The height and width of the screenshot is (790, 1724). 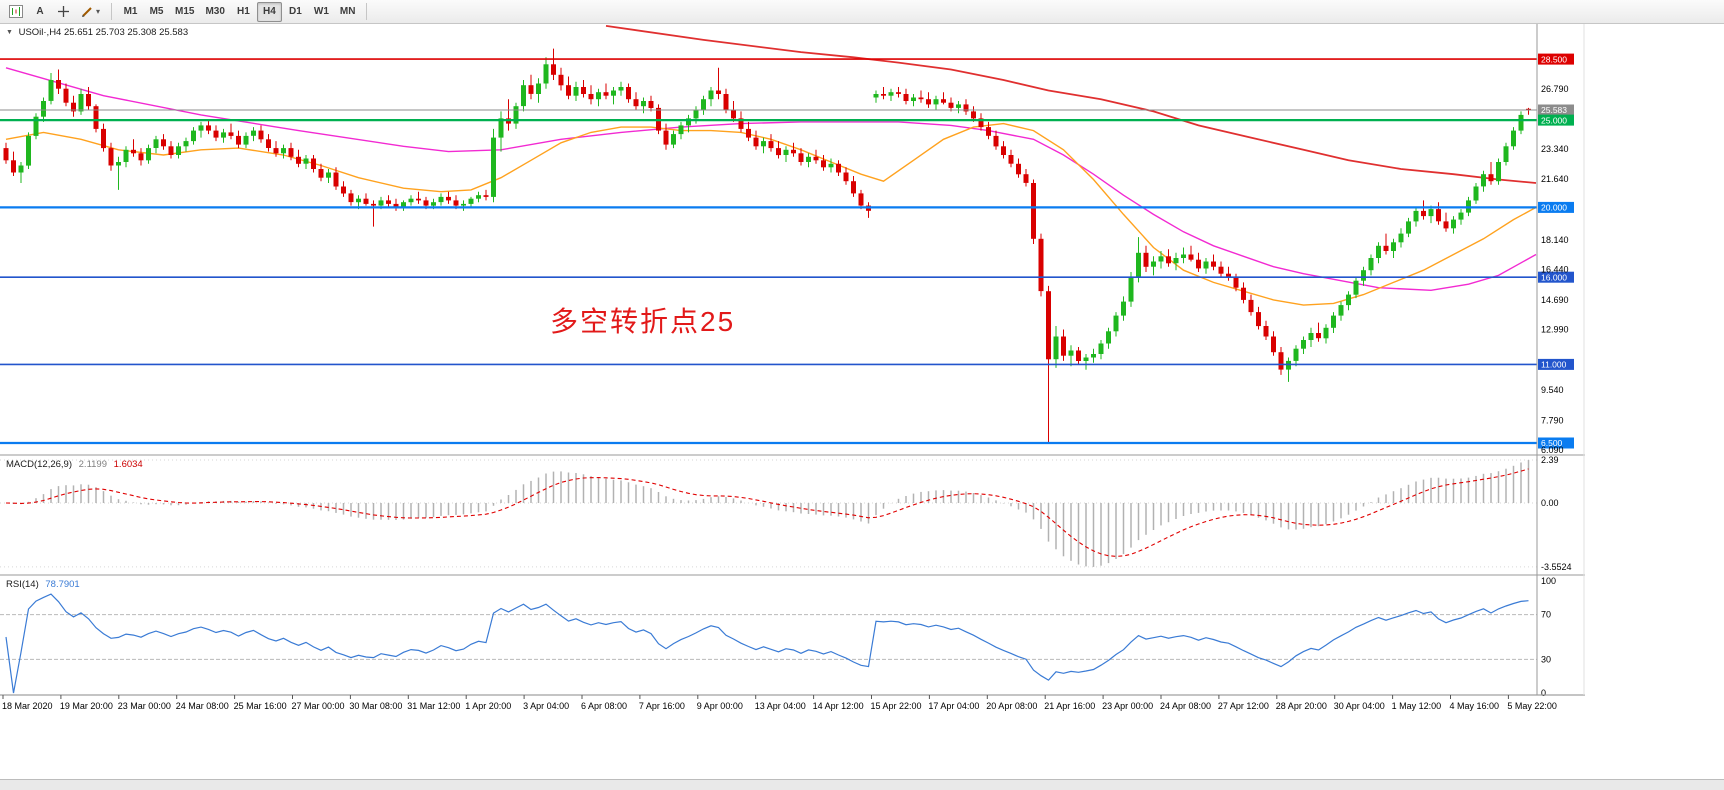 What do you see at coordinates (1554, 120) in the screenshot?
I see `svg-text: 25.000` at bounding box center [1554, 120].